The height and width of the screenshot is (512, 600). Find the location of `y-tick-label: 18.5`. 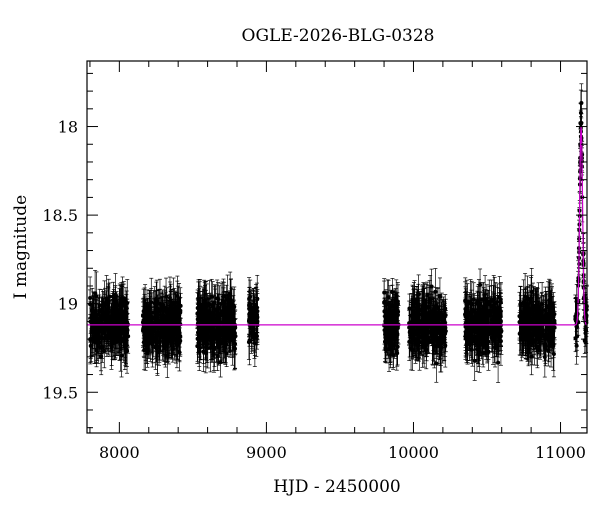

y-tick-label: 18.5 is located at coordinates (60, 215).